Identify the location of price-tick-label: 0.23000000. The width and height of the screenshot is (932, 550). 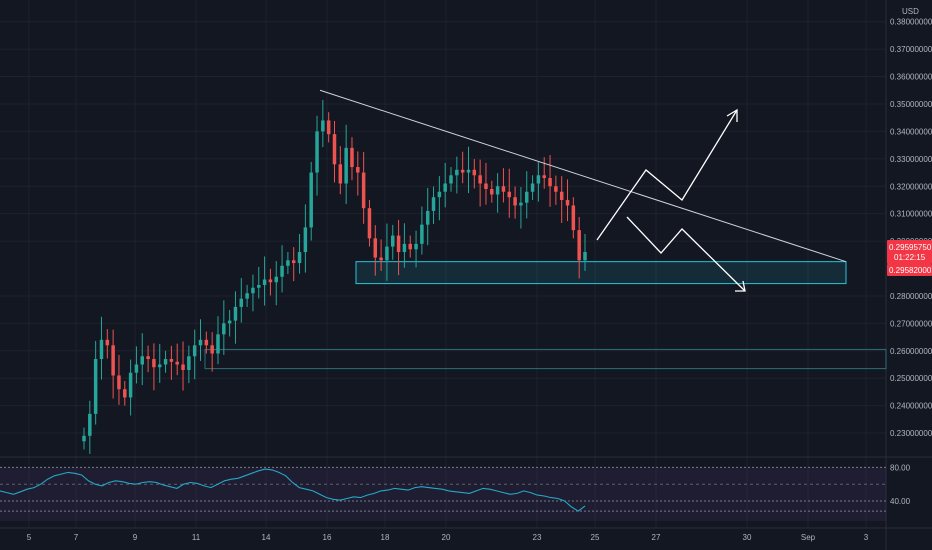
(911, 433).